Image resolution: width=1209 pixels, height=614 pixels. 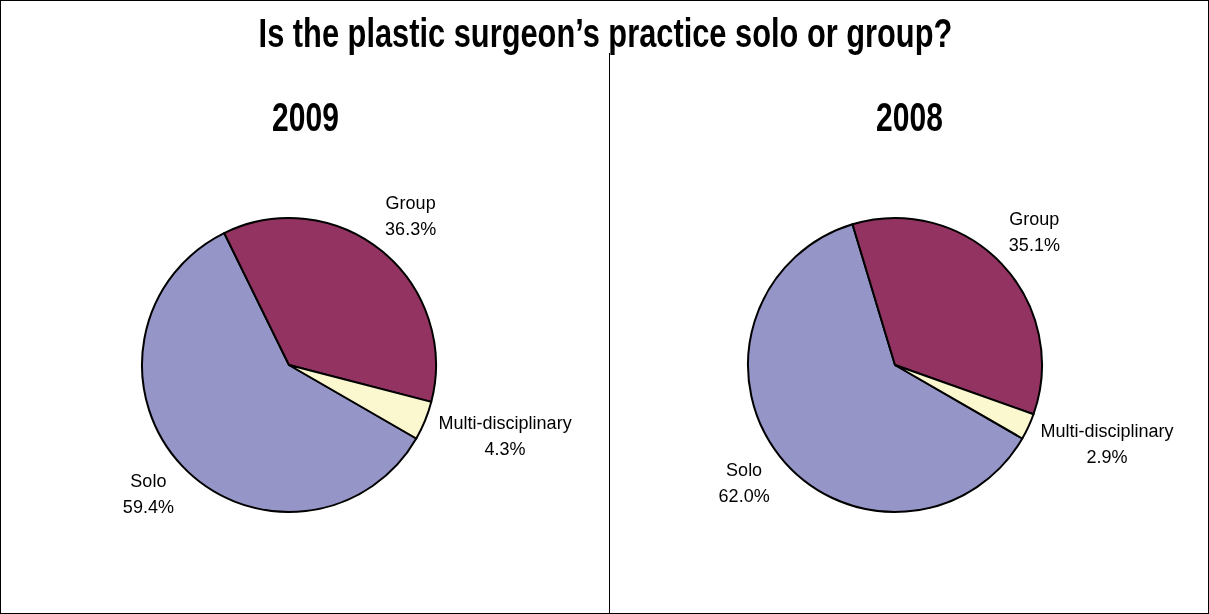 I want to click on chart-title: Is the plastic surgeon’s practice solo or group?, so click(x=605, y=33).